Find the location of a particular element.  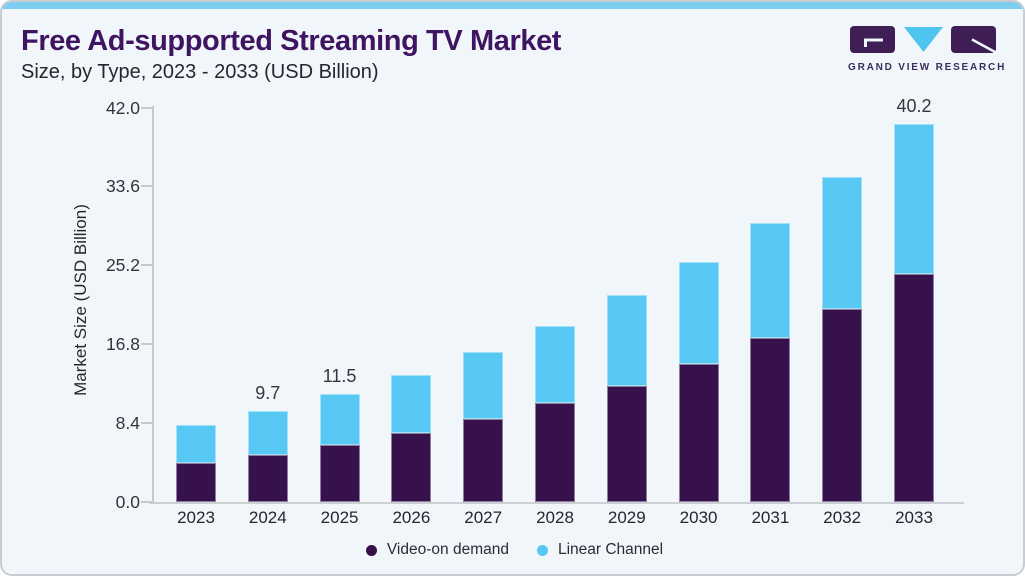

y-tick-label: 25.2 is located at coordinates (122, 265).